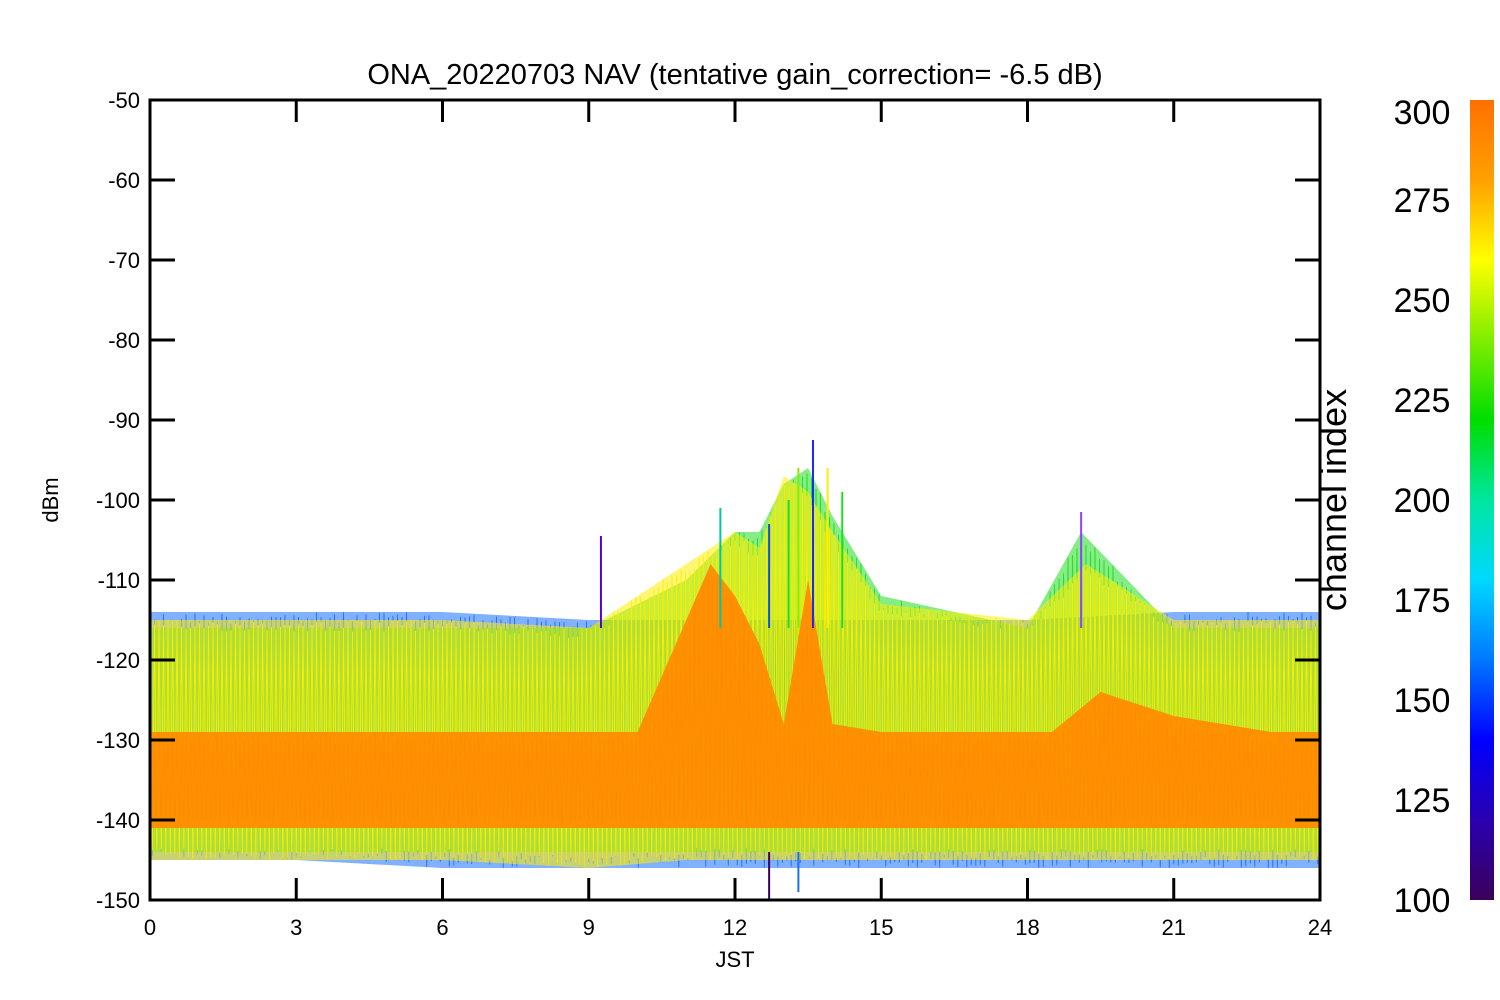 This screenshot has width=1500, height=1000. Describe the element at coordinates (118, 660) in the screenshot. I see `y-tick-label: -120` at that location.